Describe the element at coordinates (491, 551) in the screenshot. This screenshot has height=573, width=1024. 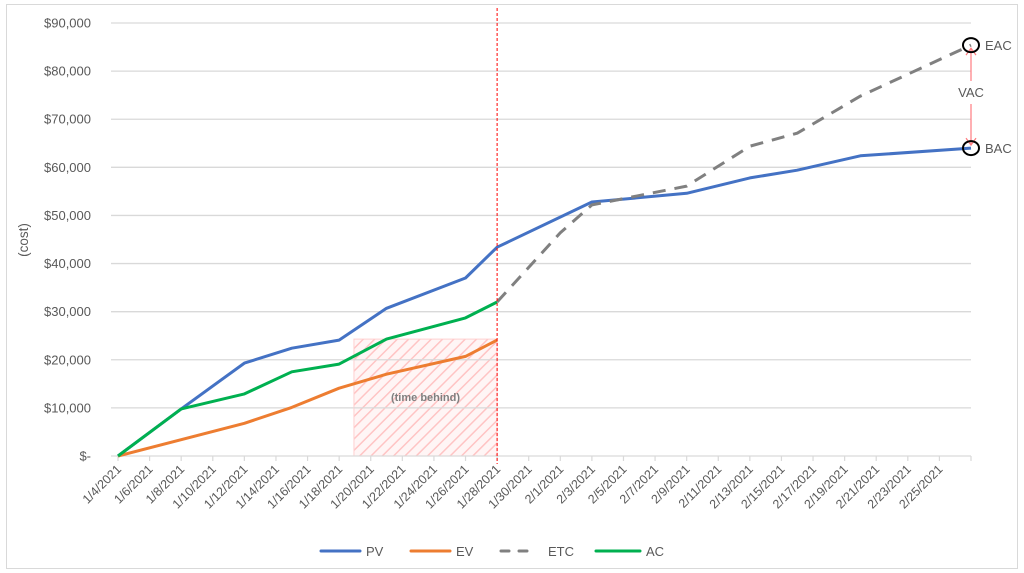
I see `legend: PV EV ETC AC` at that location.